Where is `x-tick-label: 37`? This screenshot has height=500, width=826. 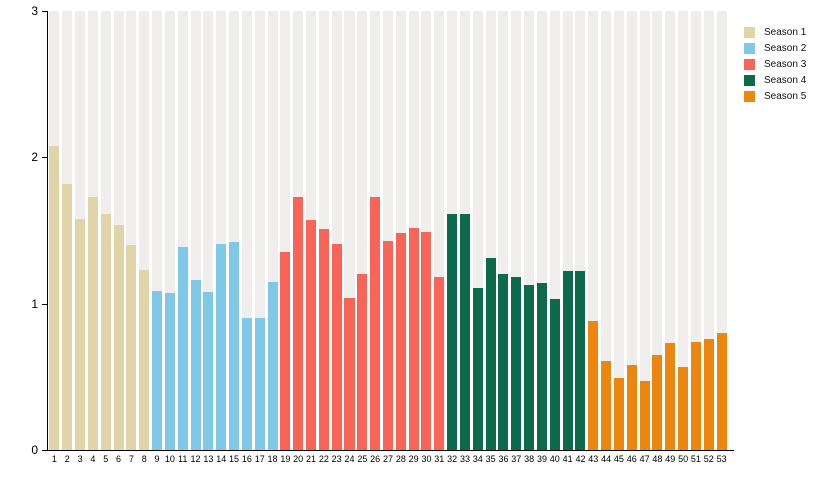 x-tick-label: 37 is located at coordinates (516, 459).